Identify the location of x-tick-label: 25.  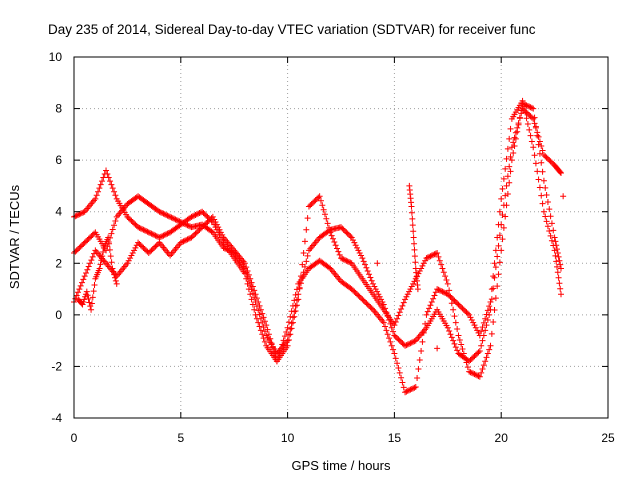
(608, 438).